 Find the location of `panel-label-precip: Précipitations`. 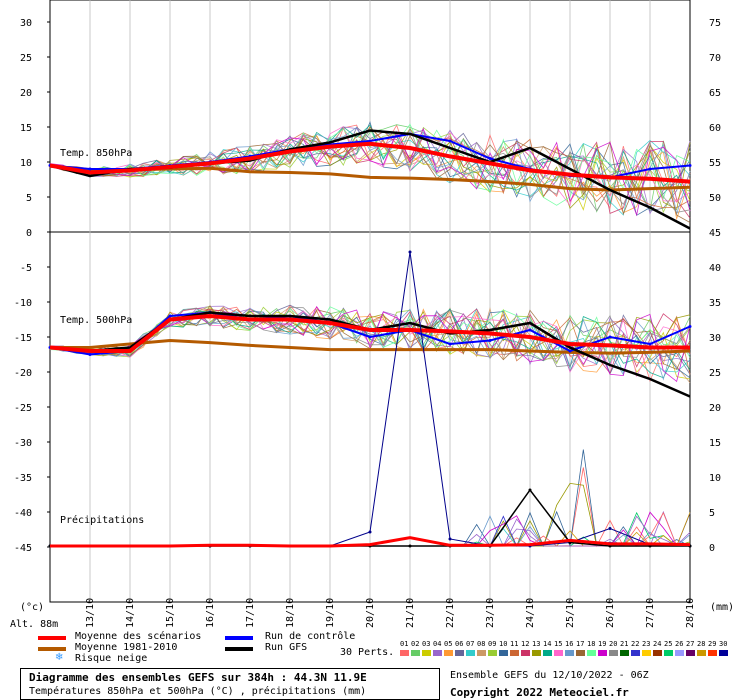

panel-label-precip: Précipitations is located at coordinates (102, 520).